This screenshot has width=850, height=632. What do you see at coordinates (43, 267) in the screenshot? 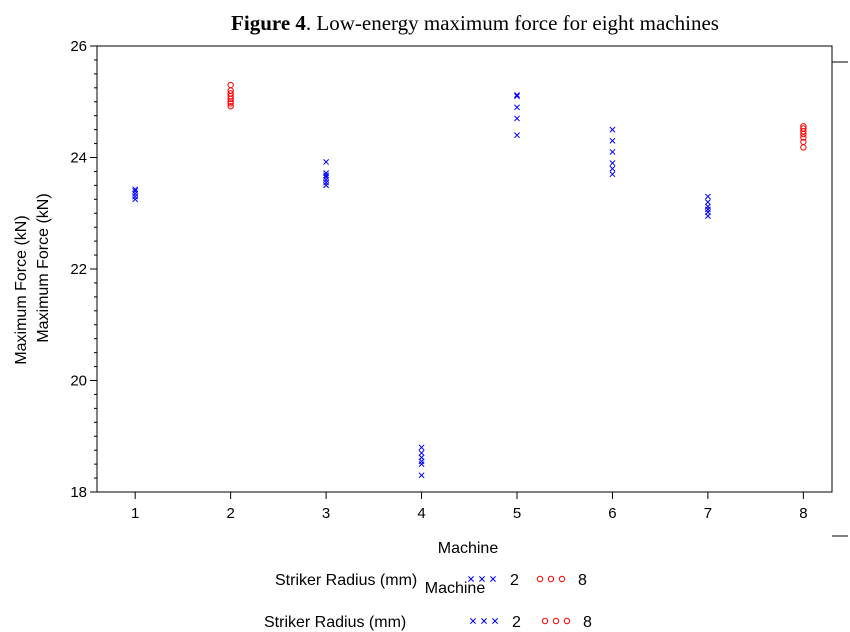
I see `y-axis-label: Maximum Force (kN)` at bounding box center [43, 267].